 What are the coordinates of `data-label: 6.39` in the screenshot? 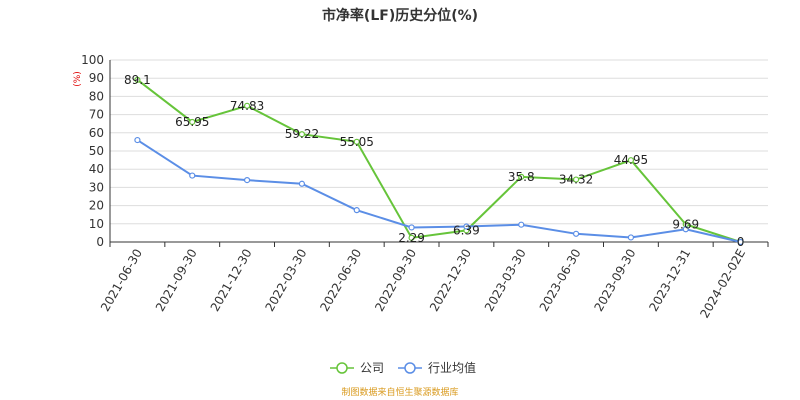 It's located at (466, 230).